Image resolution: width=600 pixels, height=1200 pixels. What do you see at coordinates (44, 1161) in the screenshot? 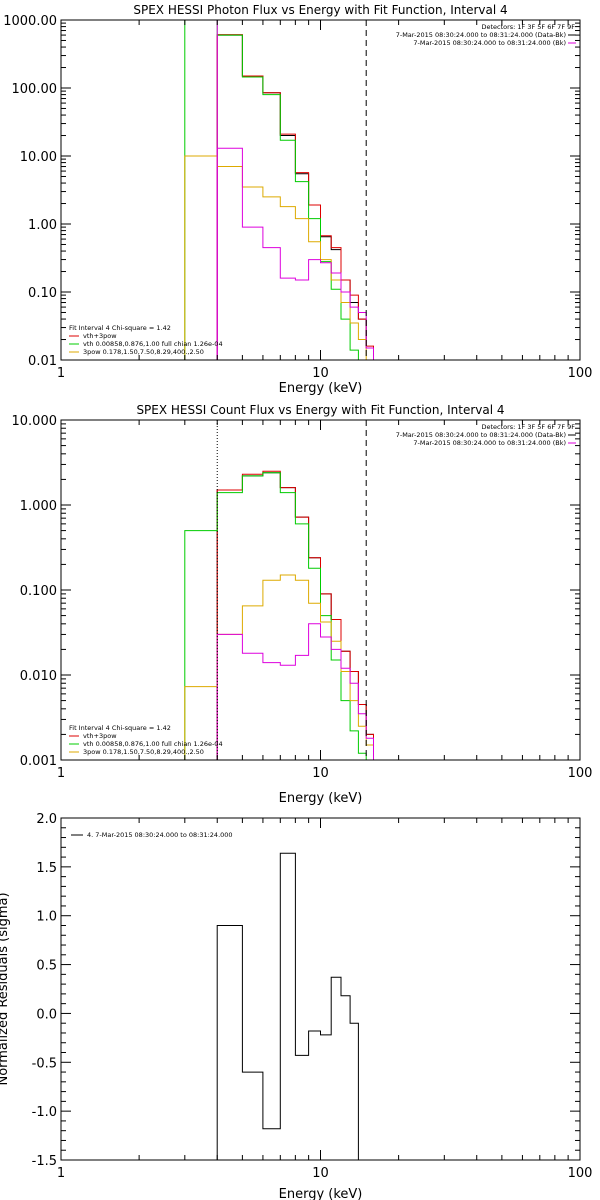
I see `y-tick-label: -1.5` at bounding box center [44, 1161].